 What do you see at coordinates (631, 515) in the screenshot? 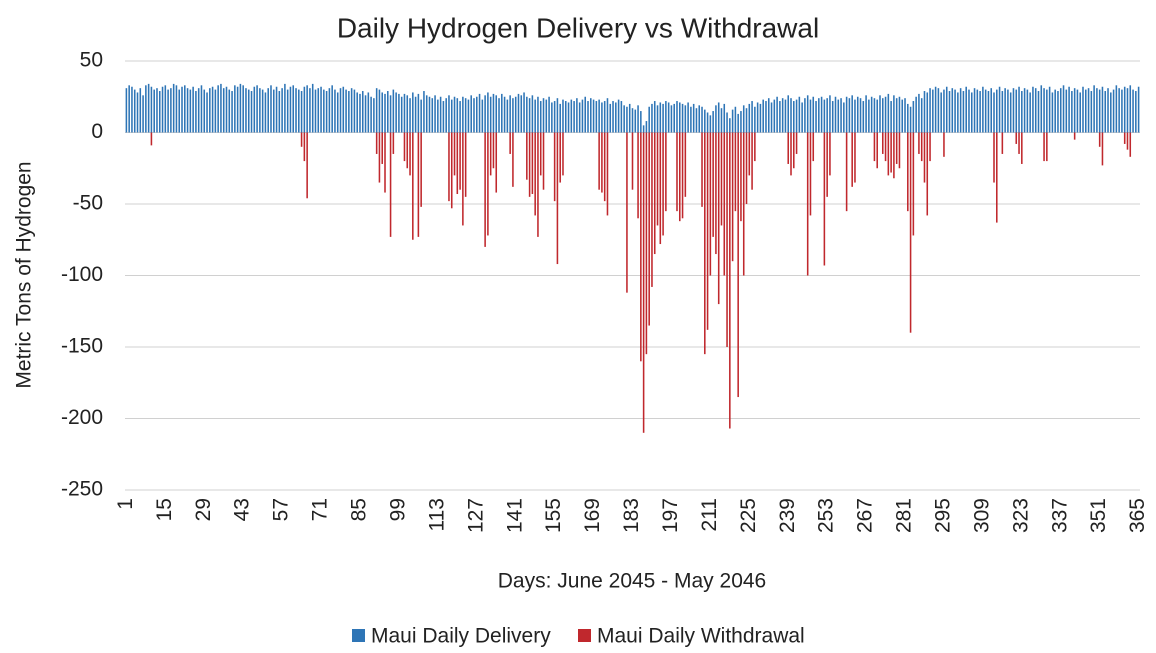
I see `x-tick-label: 183` at bounding box center [631, 515].